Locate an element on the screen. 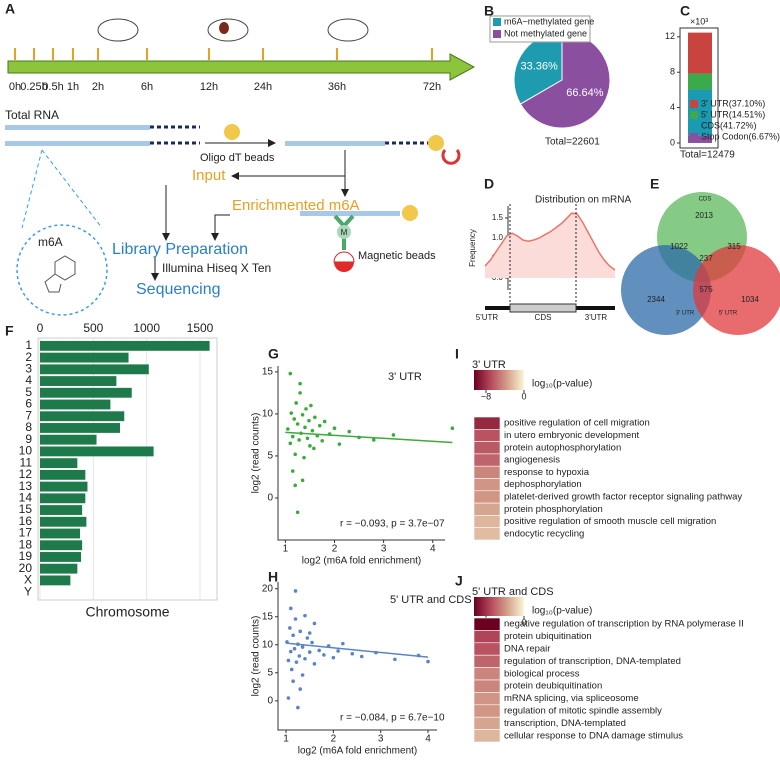 The height and width of the screenshot is (761, 780). y-tick-label: 2 is located at coordinates (28, 357).